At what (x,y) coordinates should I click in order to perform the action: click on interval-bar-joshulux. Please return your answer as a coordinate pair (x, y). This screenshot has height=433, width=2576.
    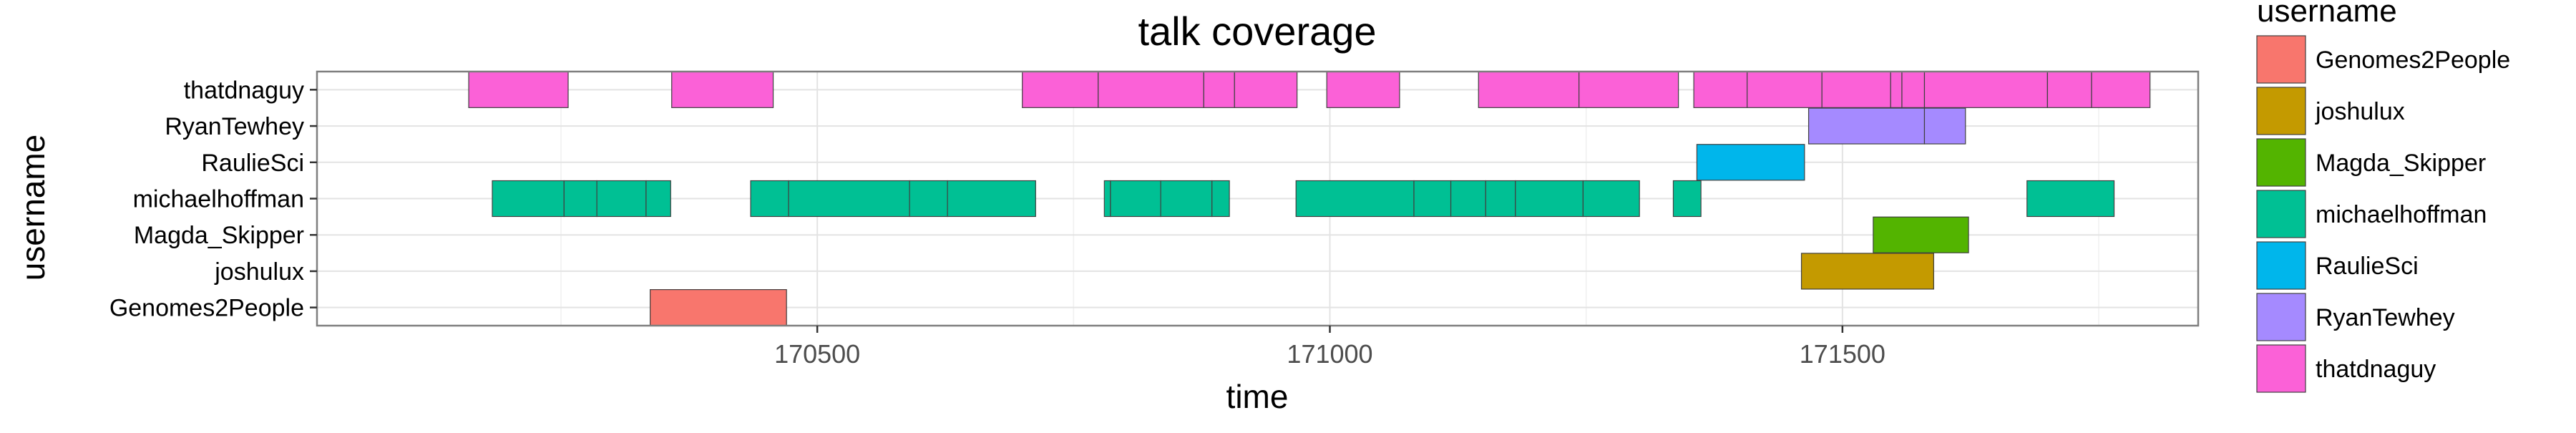
    Looking at the image, I should click on (1867, 271).